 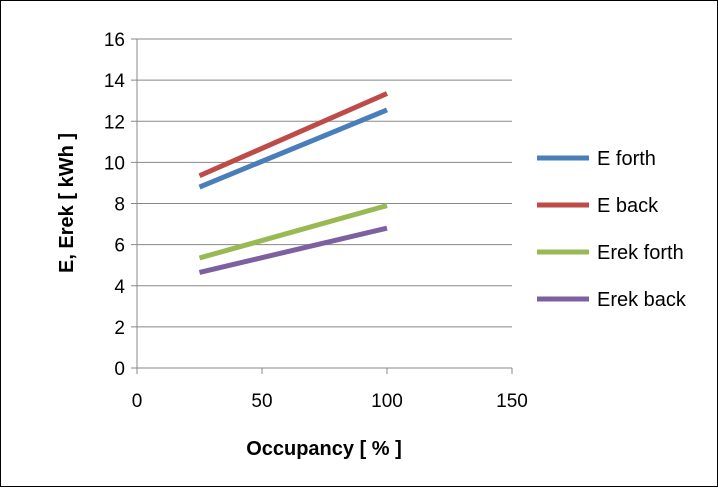 What do you see at coordinates (137, 401) in the screenshot?
I see `x-tick-label: 0` at bounding box center [137, 401].